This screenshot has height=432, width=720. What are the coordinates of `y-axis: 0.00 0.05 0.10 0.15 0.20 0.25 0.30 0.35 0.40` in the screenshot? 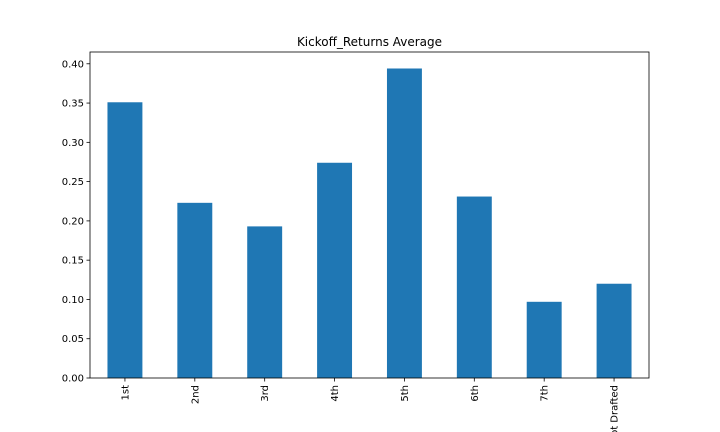 It's located at (76, 222).